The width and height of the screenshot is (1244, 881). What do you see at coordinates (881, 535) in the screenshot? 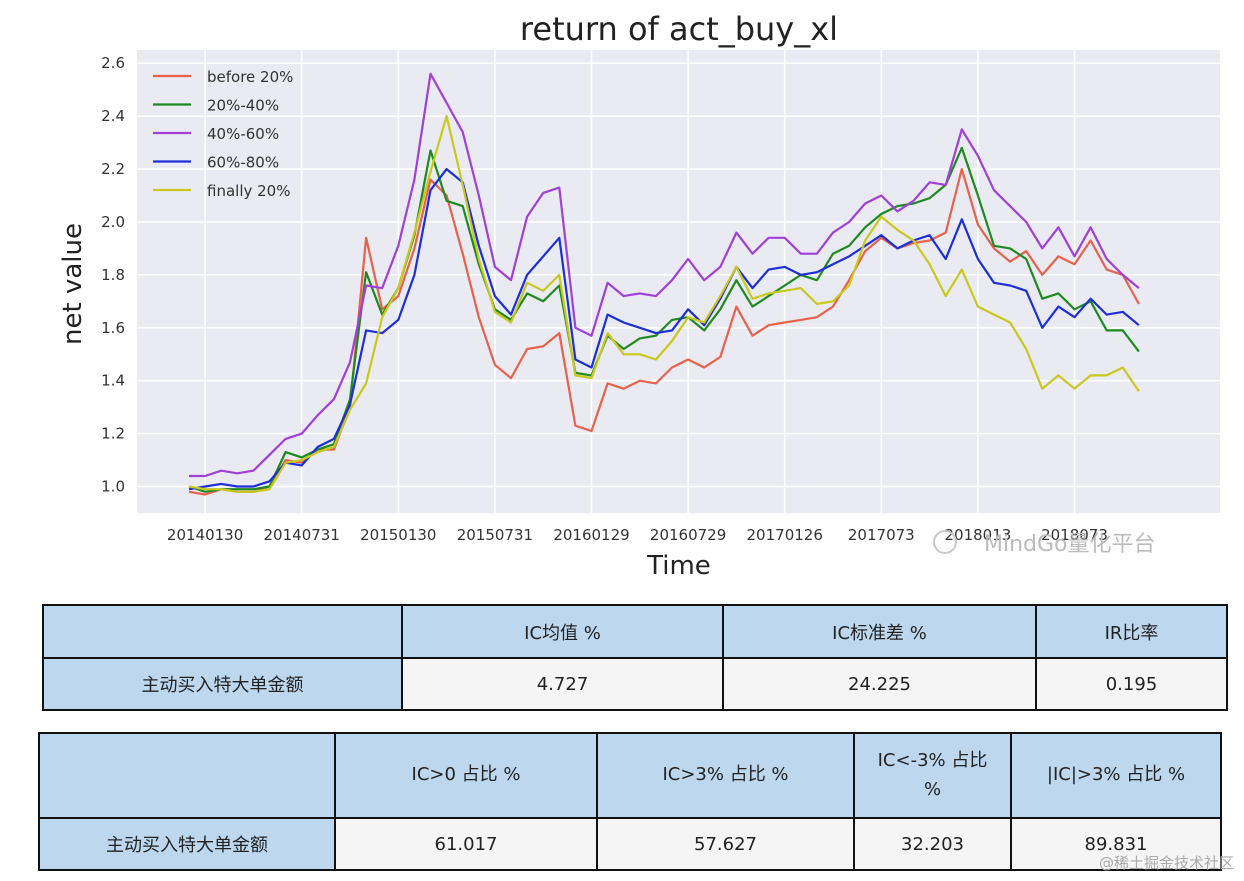
I see `x-tick-label: 2017073` at bounding box center [881, 535].